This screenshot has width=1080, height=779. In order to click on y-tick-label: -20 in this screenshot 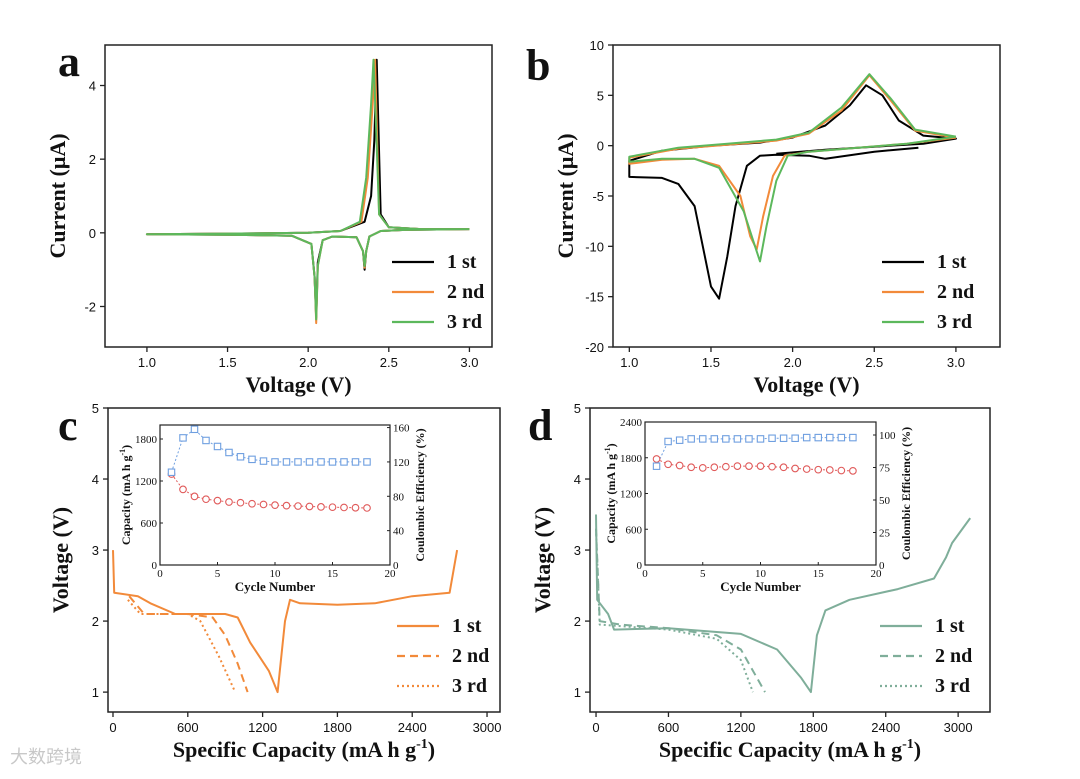, I will do `click(594, 347)`.